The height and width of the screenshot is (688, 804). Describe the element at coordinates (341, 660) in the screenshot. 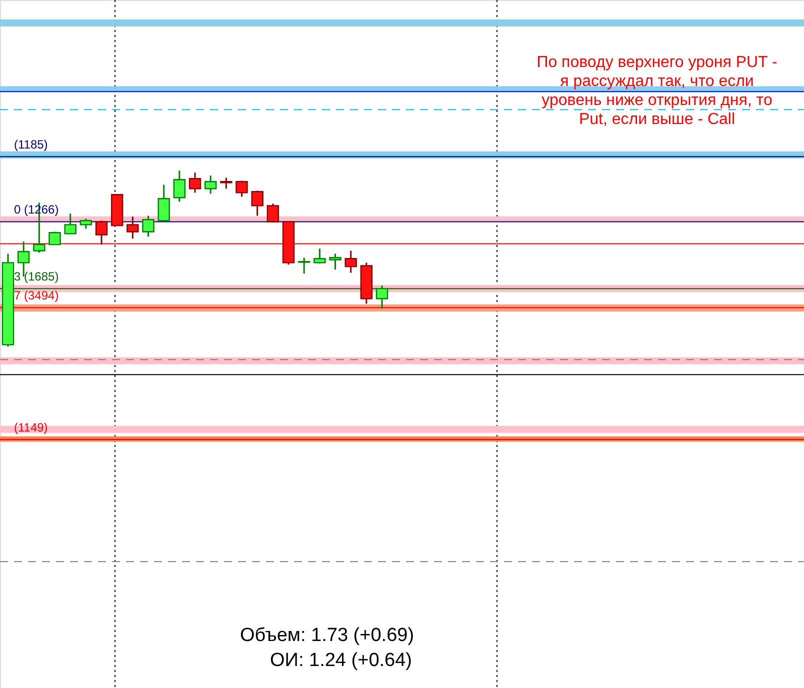

I see `annotation: ОИ: 1.24 (+0.64)` at that location.